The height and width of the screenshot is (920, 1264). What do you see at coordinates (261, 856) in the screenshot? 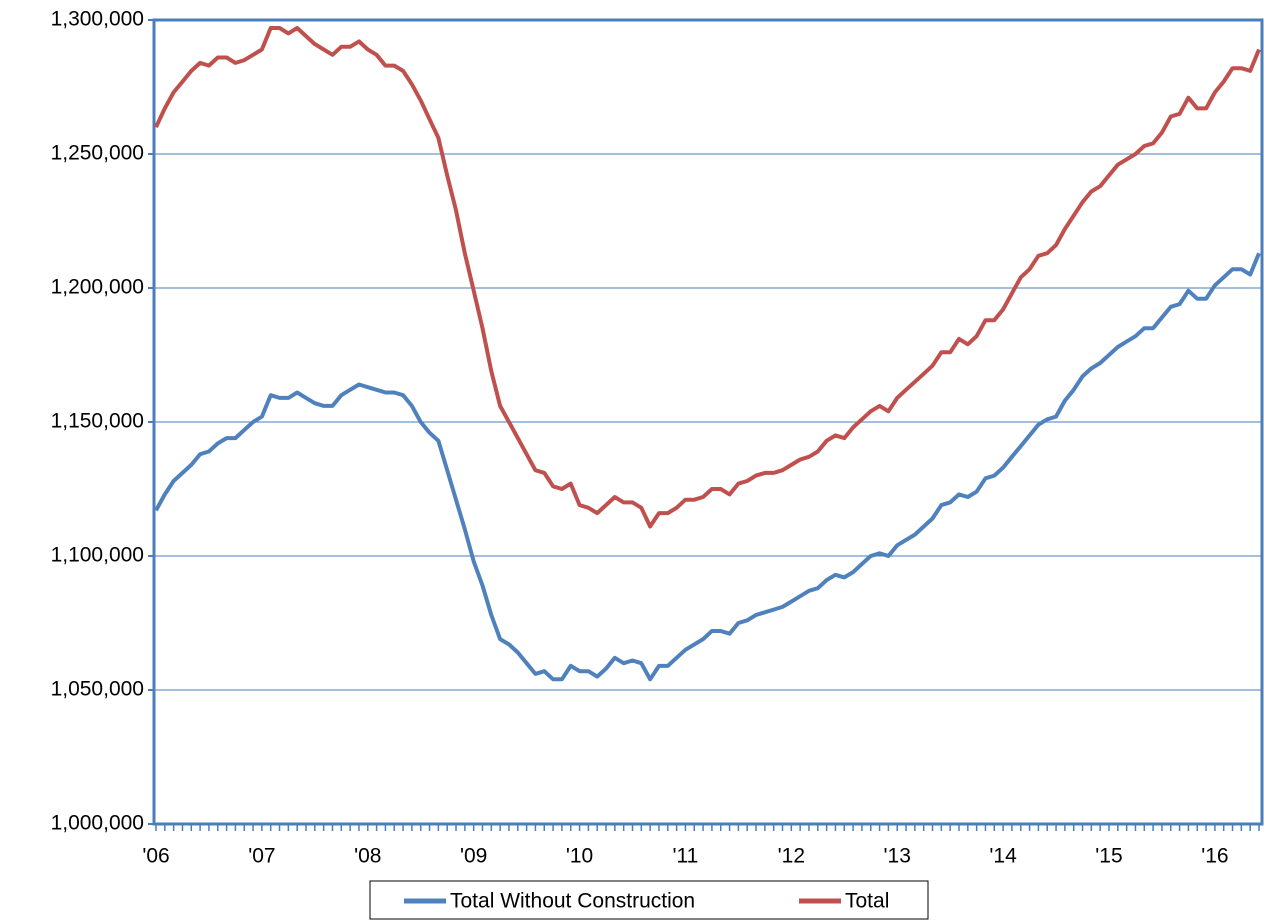
I see `x-tick-label: '07` at bounding box center [261, 856].